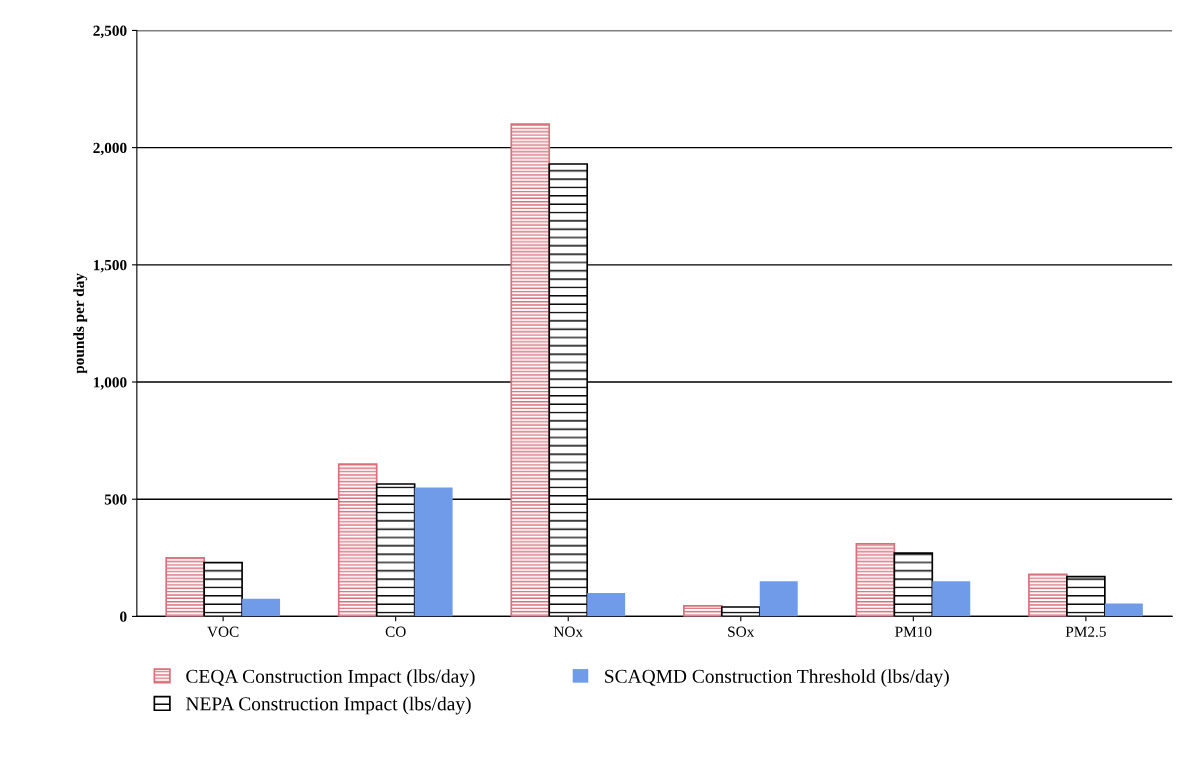 This screenshot has width=1190, height=761. What do you see at coordinates (1085, 631) in the screenshot?
I see `x-tick-label: PM2.5` at bounding box center [1085, 631].